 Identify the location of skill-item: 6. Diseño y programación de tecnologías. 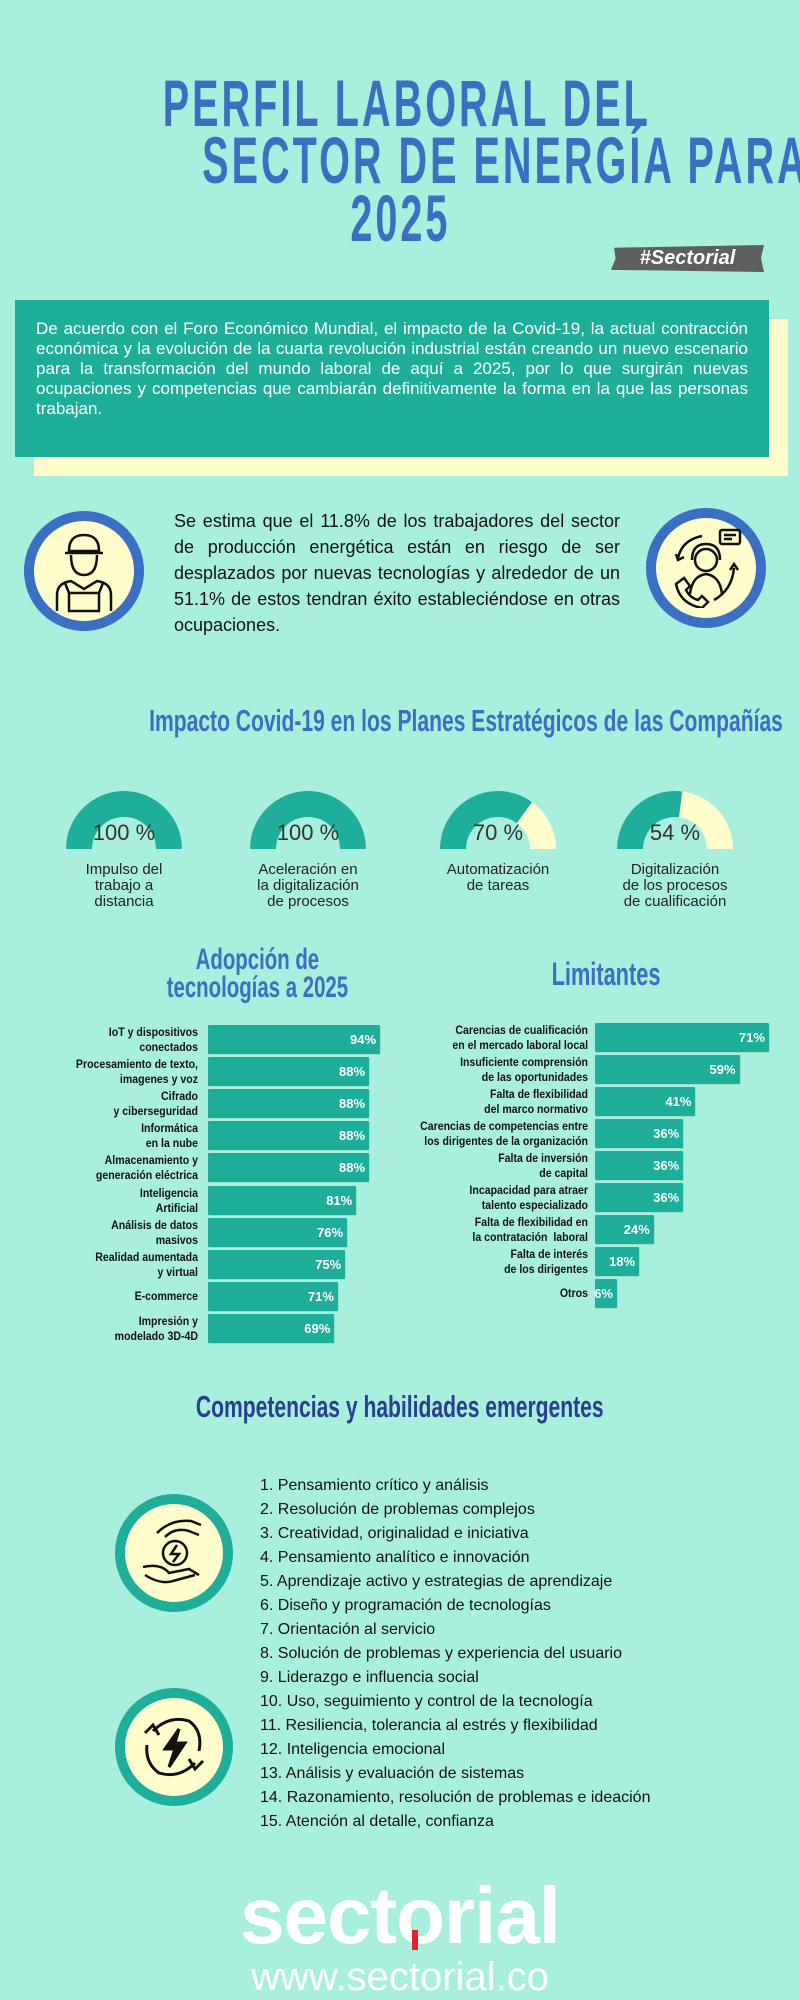
(405, 1605).